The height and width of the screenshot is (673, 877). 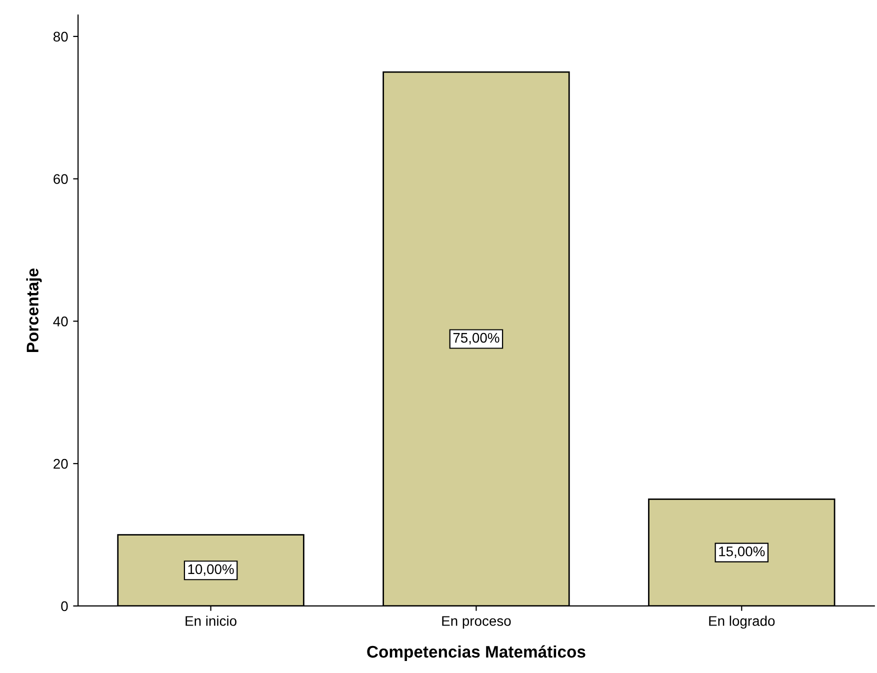 What do you see at coordinates (61, 463) in the screenshot?
I see `y-tick-label: 20` at bounding box center [61, 463].